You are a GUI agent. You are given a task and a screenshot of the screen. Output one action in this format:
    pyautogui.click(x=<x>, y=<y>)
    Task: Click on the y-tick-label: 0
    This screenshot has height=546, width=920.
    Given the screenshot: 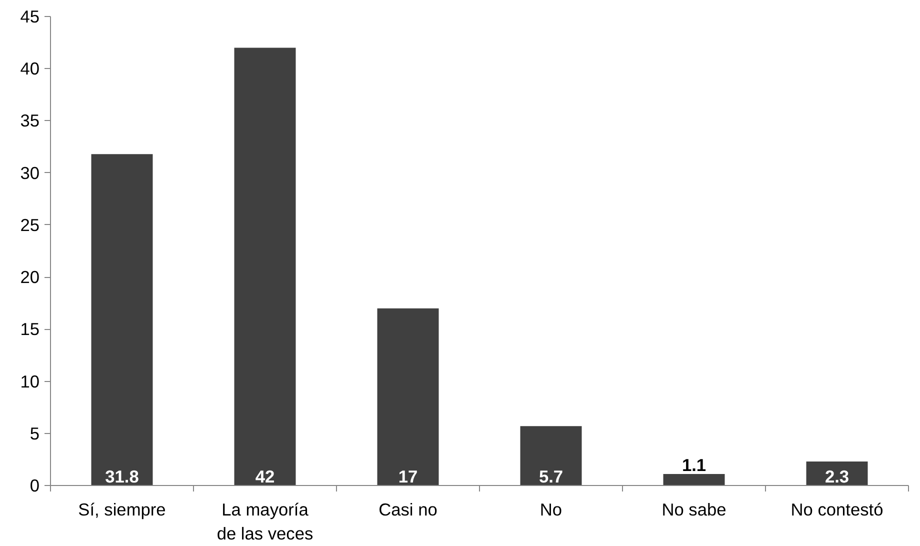 What is the action you would take?
    pyautogui.click(x=35, y=486)
    